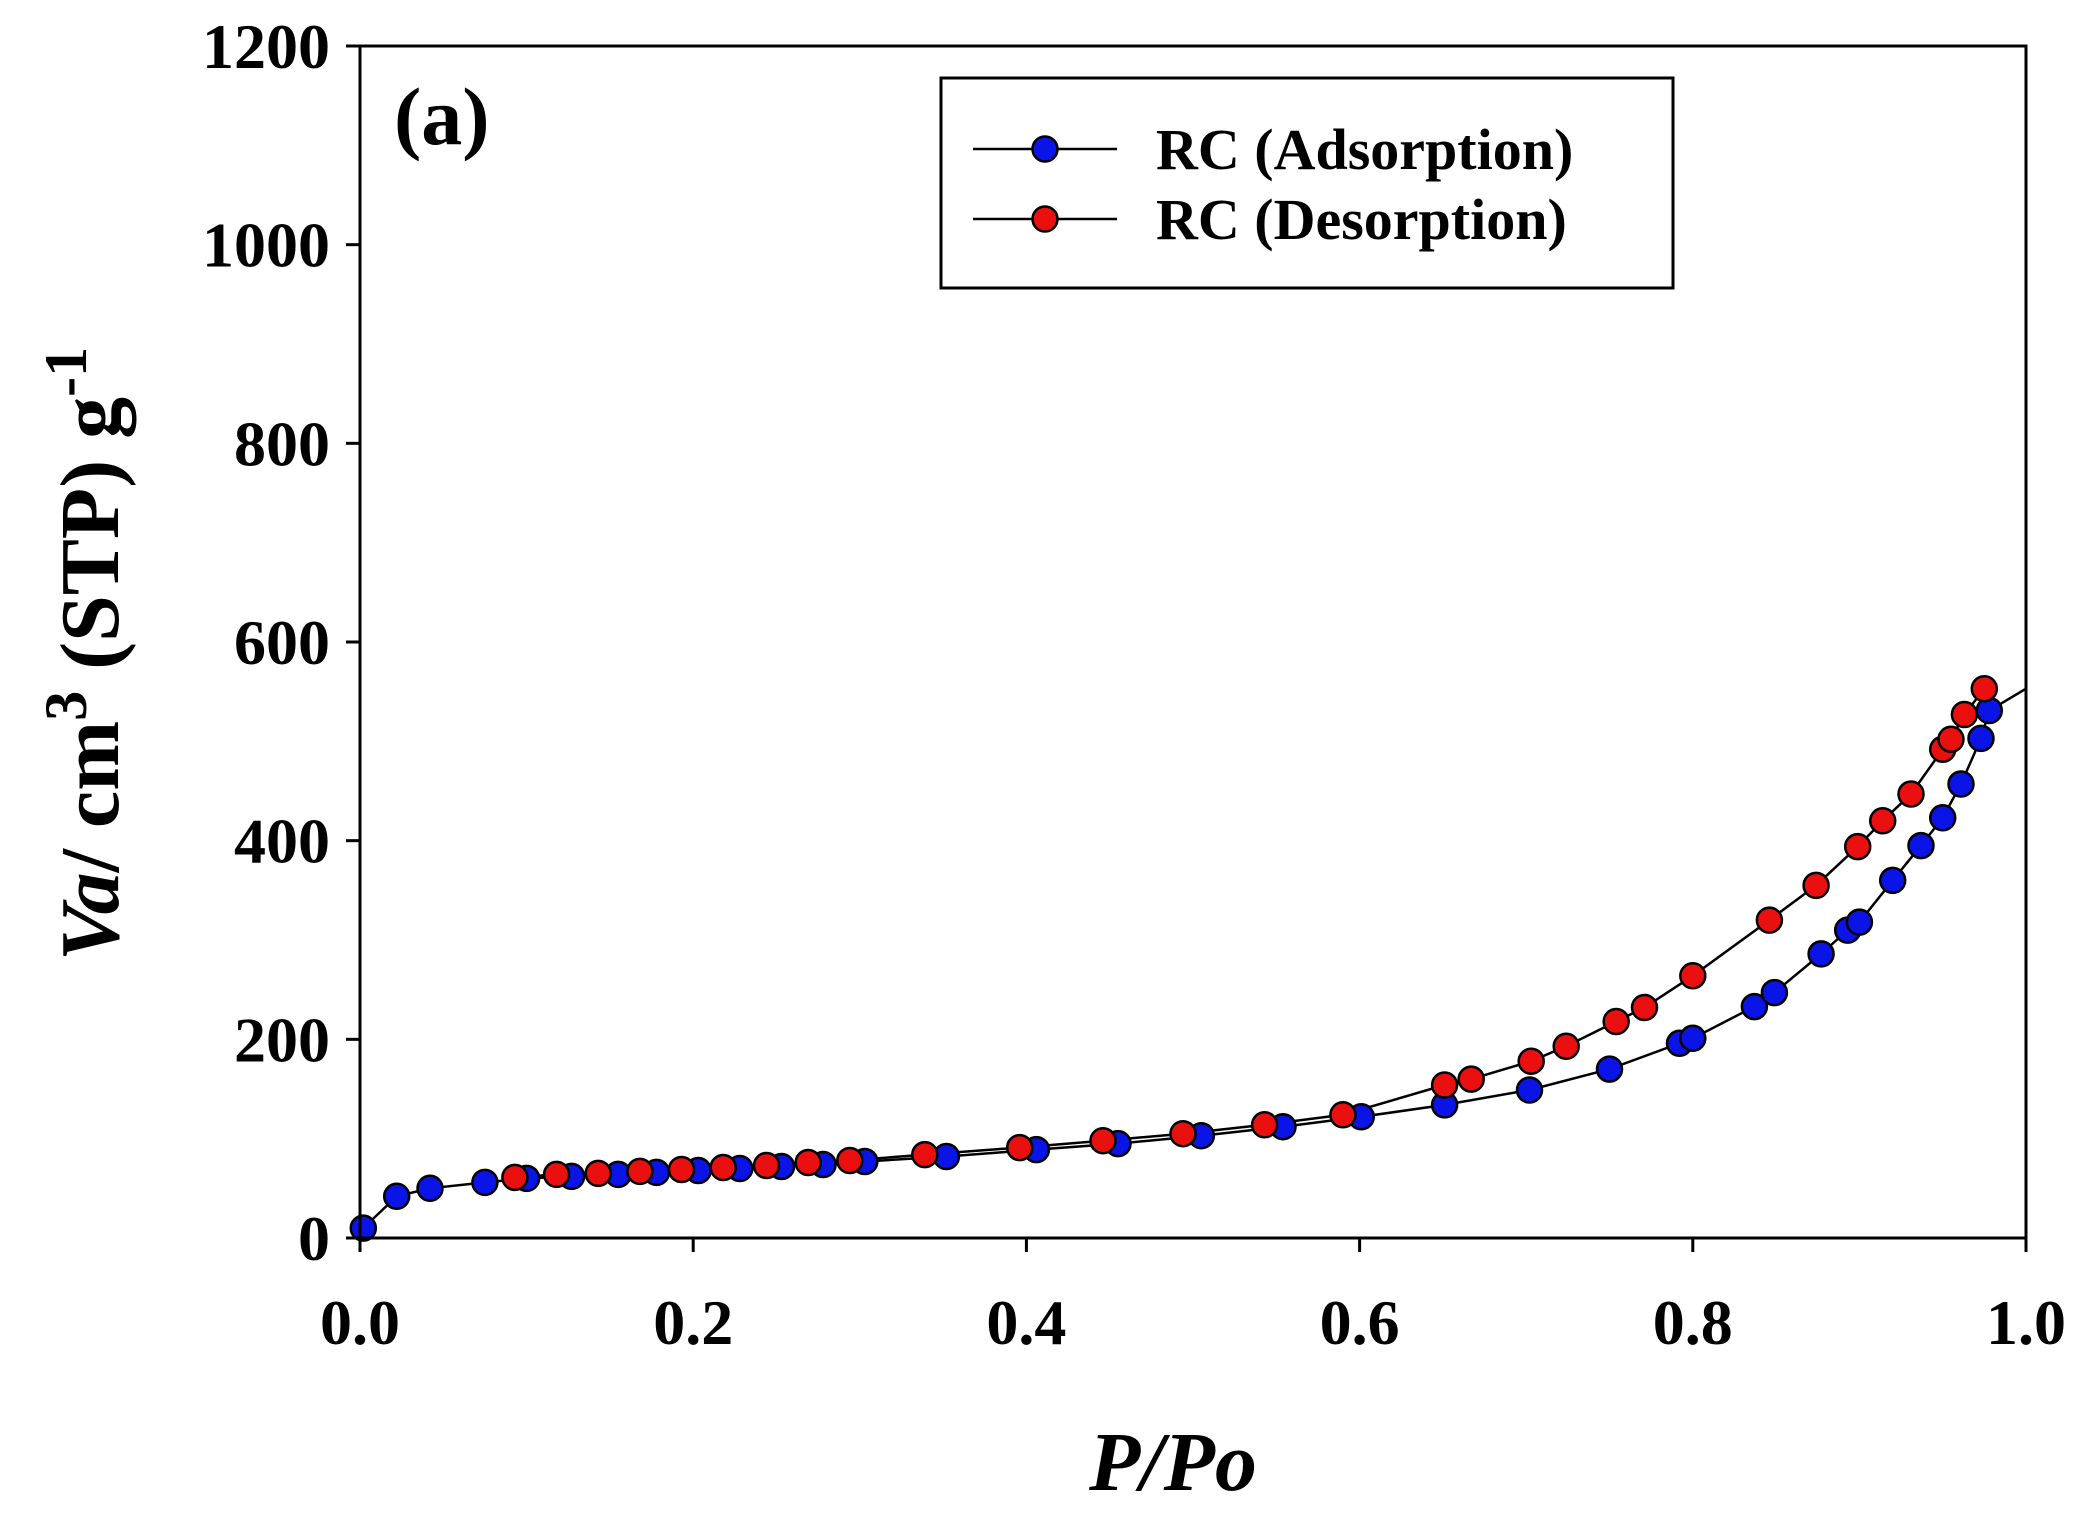 This screenshot has height=1516, width=2084. I want to click on y-axis-title-stp: (STP) g, so click(90, 544).